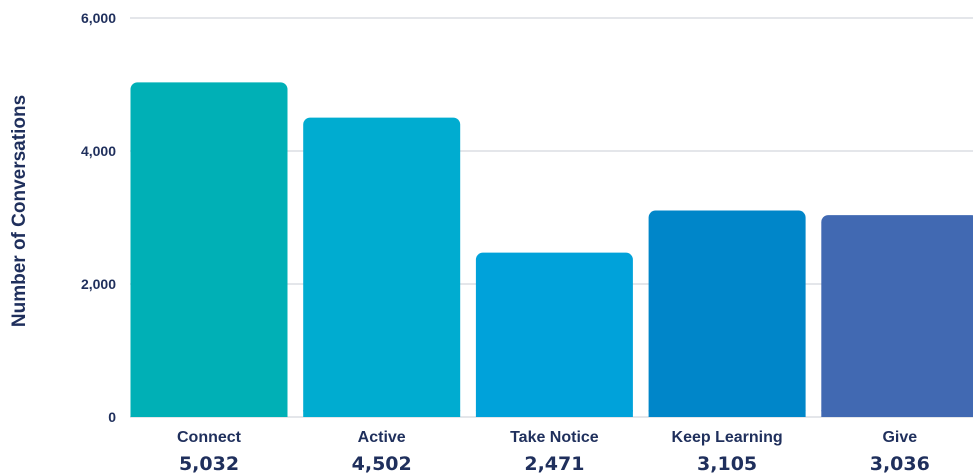  Describe the element at coordinates (382, 464) in the screenshot. I see `value-label: 4,502` at that location.